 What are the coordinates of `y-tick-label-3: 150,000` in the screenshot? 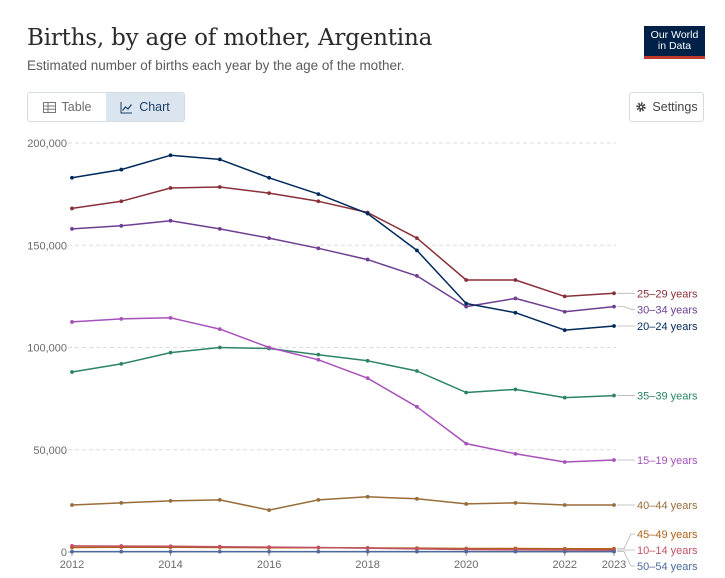 It's located at (47, 246).